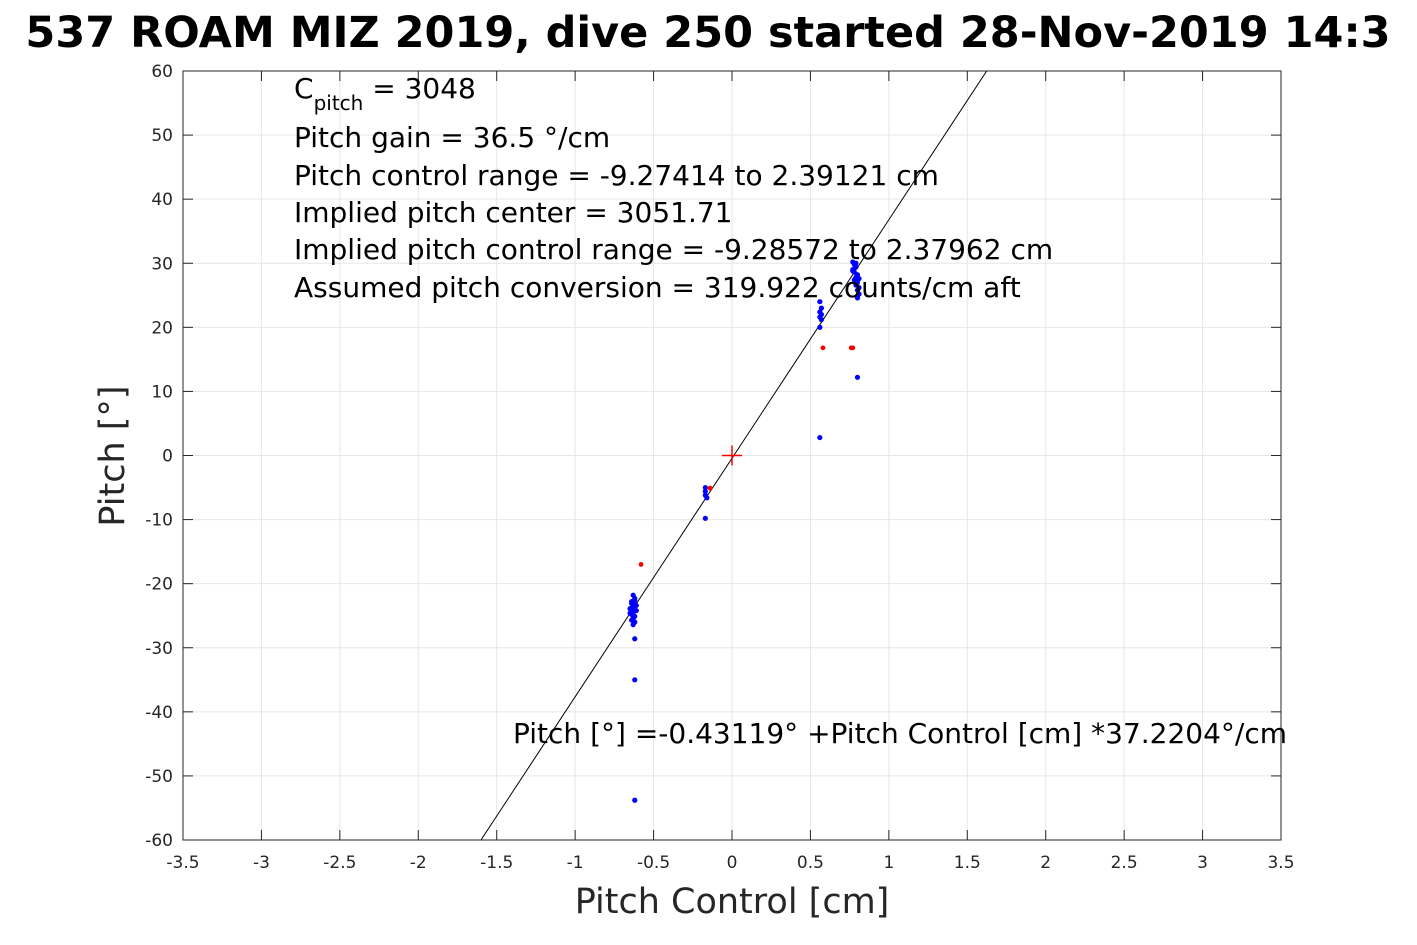 This screenshot has height=945, width=1417. I want to click on x-tick-label: 3.5, so click(1280, 863).